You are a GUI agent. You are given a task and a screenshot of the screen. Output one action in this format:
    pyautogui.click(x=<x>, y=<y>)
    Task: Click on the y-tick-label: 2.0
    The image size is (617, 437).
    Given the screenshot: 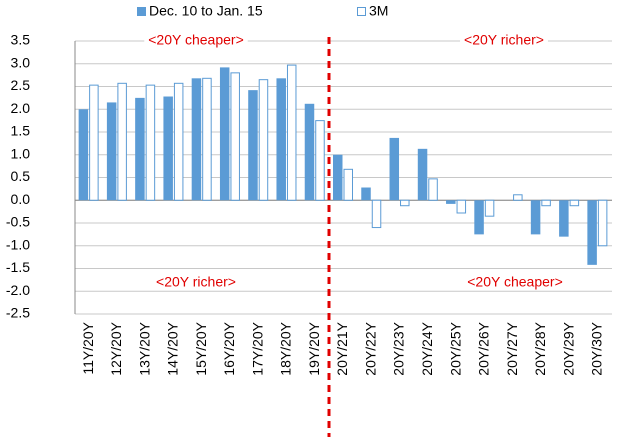 What is the action you would take?
    pyautogui.click(x=21, y=108)
    